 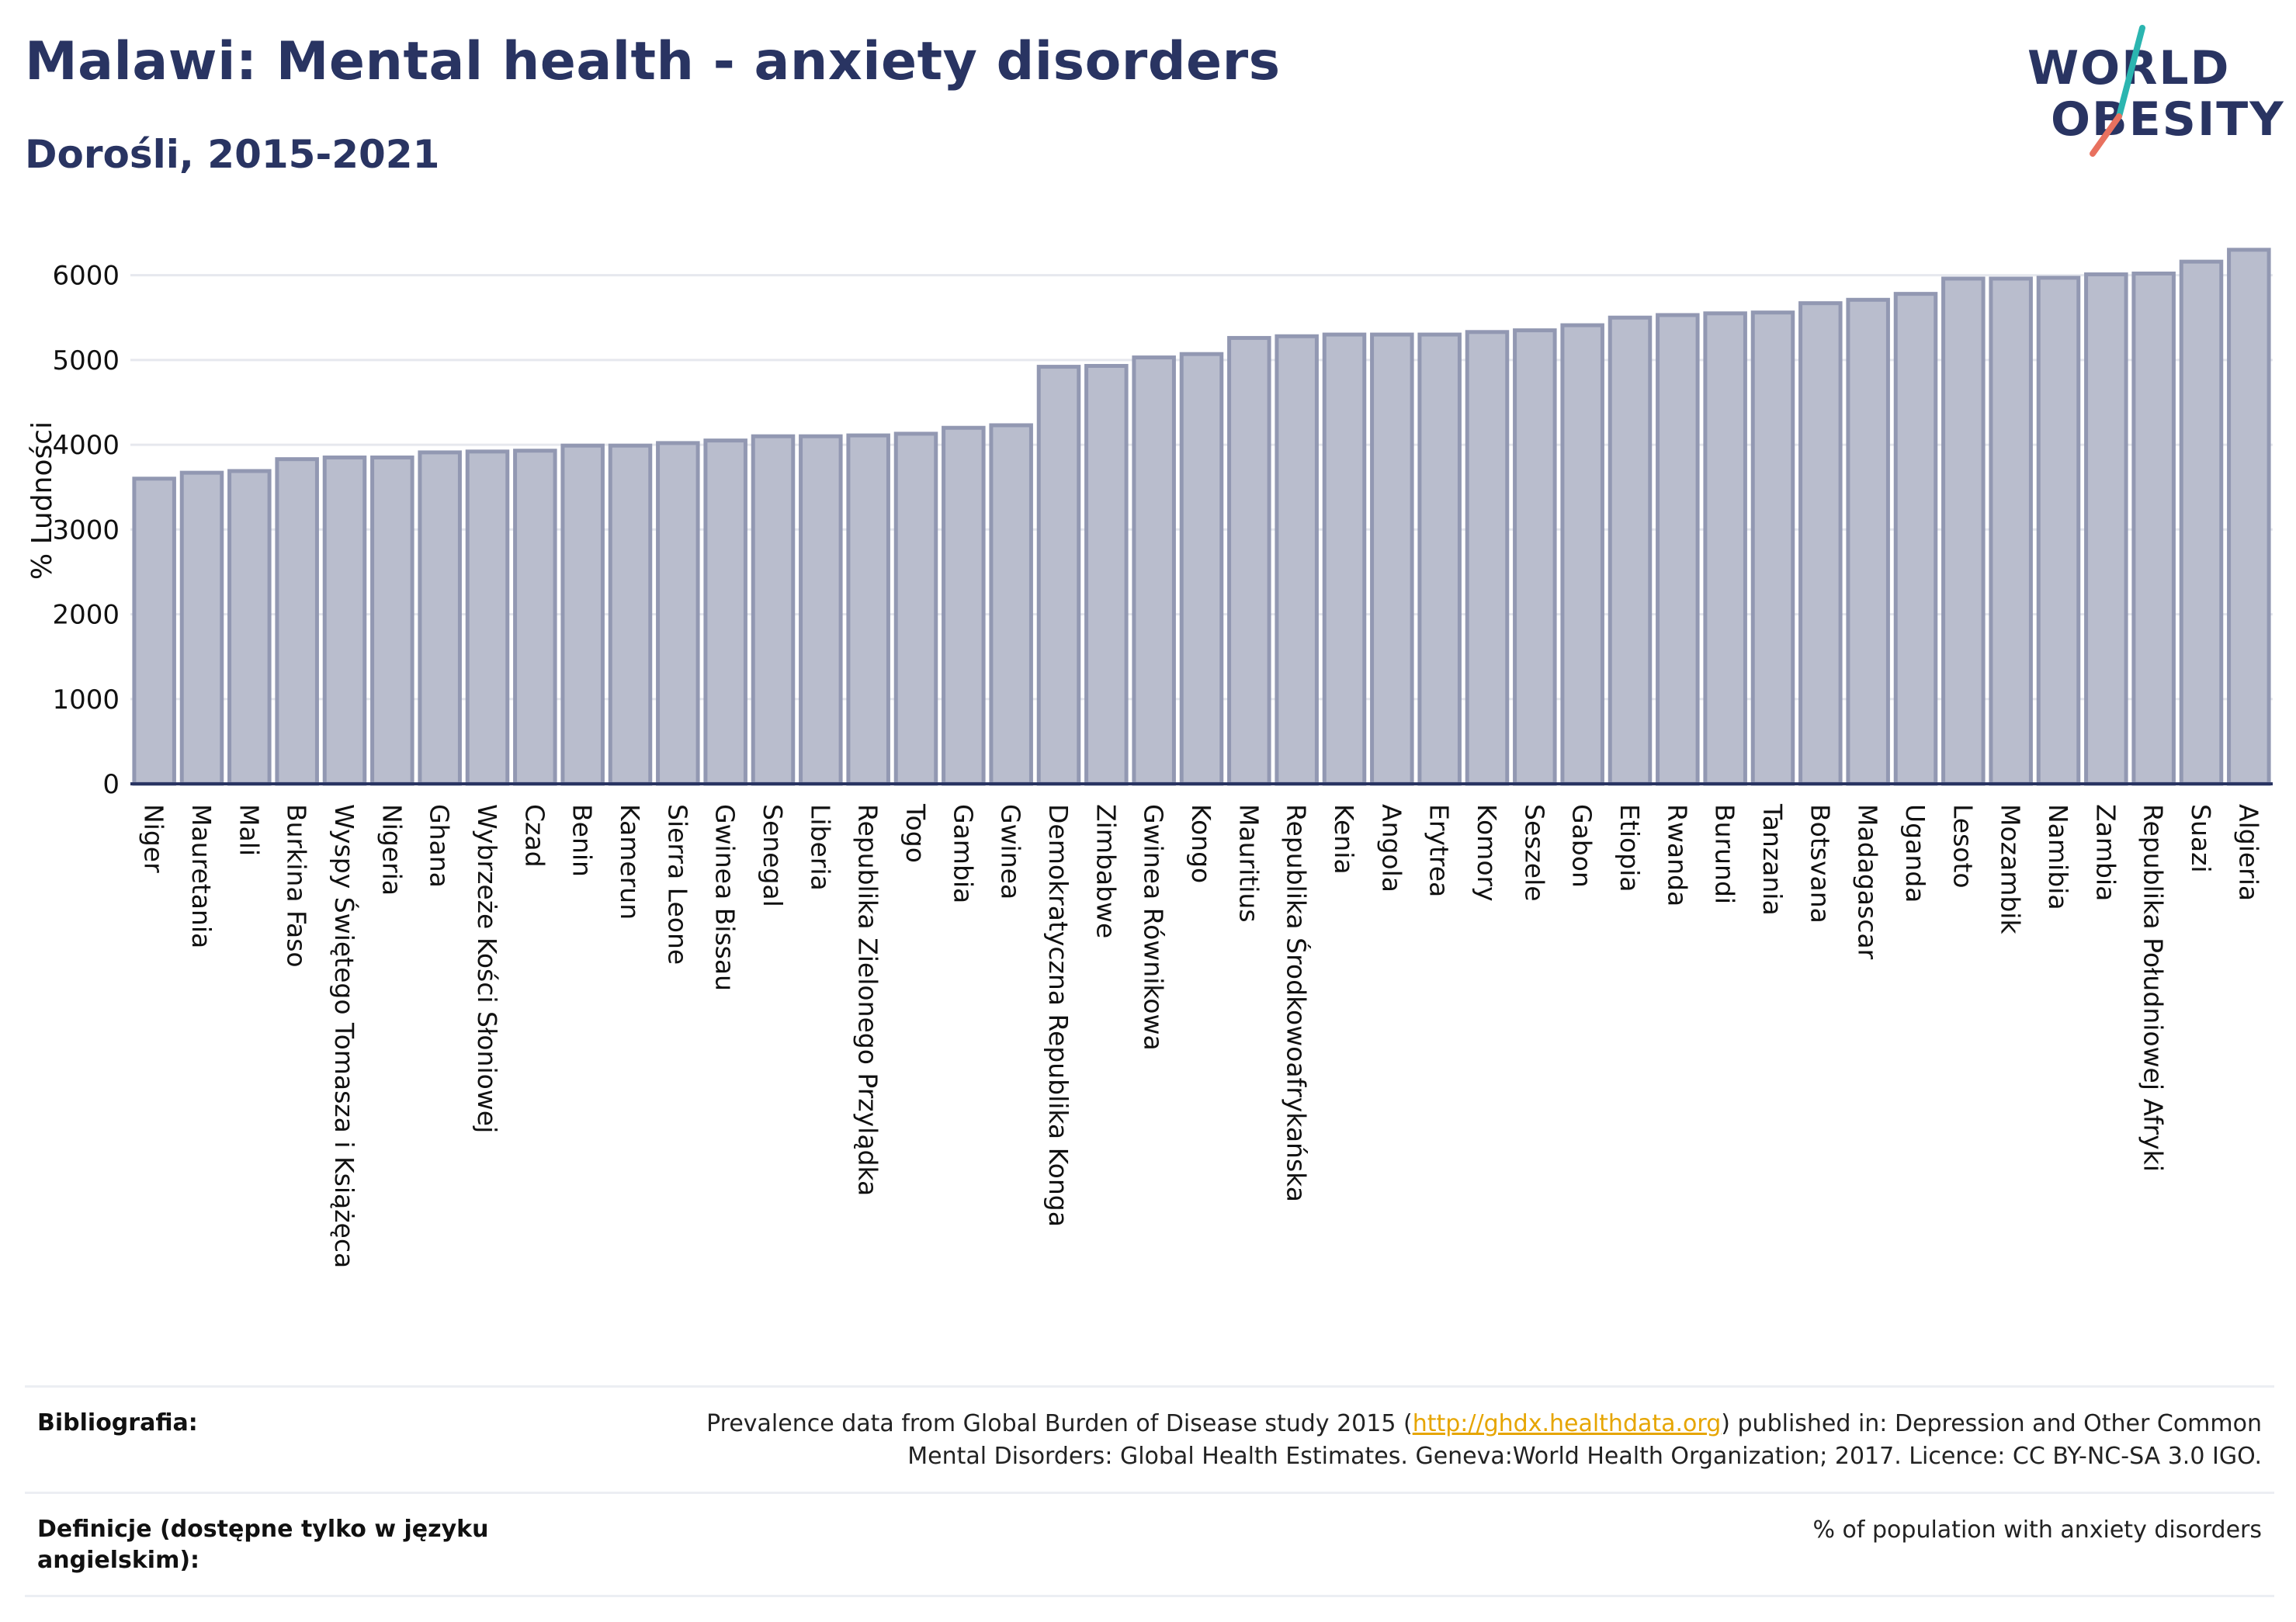 What do you see at coordinates (2011, 869) in the screenshot?
I see `x-tick-label: Mozambik` at bounding box center [2011, 869].